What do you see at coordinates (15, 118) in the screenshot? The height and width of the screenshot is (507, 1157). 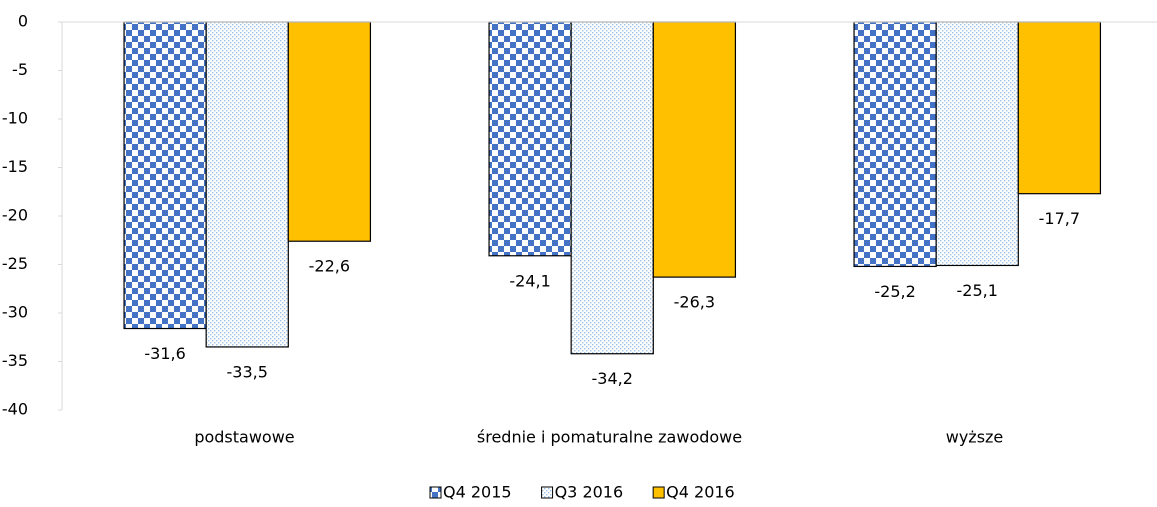 I see `y-tick-label: -10` at bounding box center [15, 118].